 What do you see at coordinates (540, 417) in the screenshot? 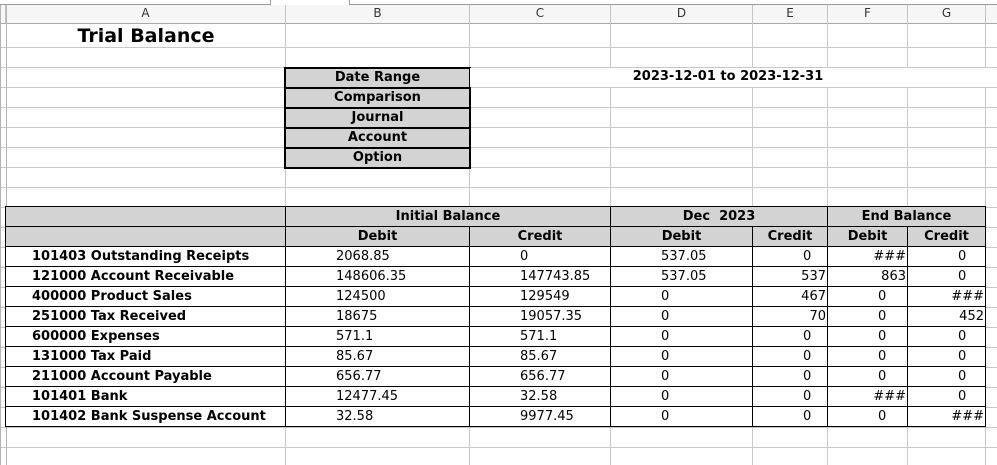
I see `value-cell: 9977.45` at bounding box center [540, 417].